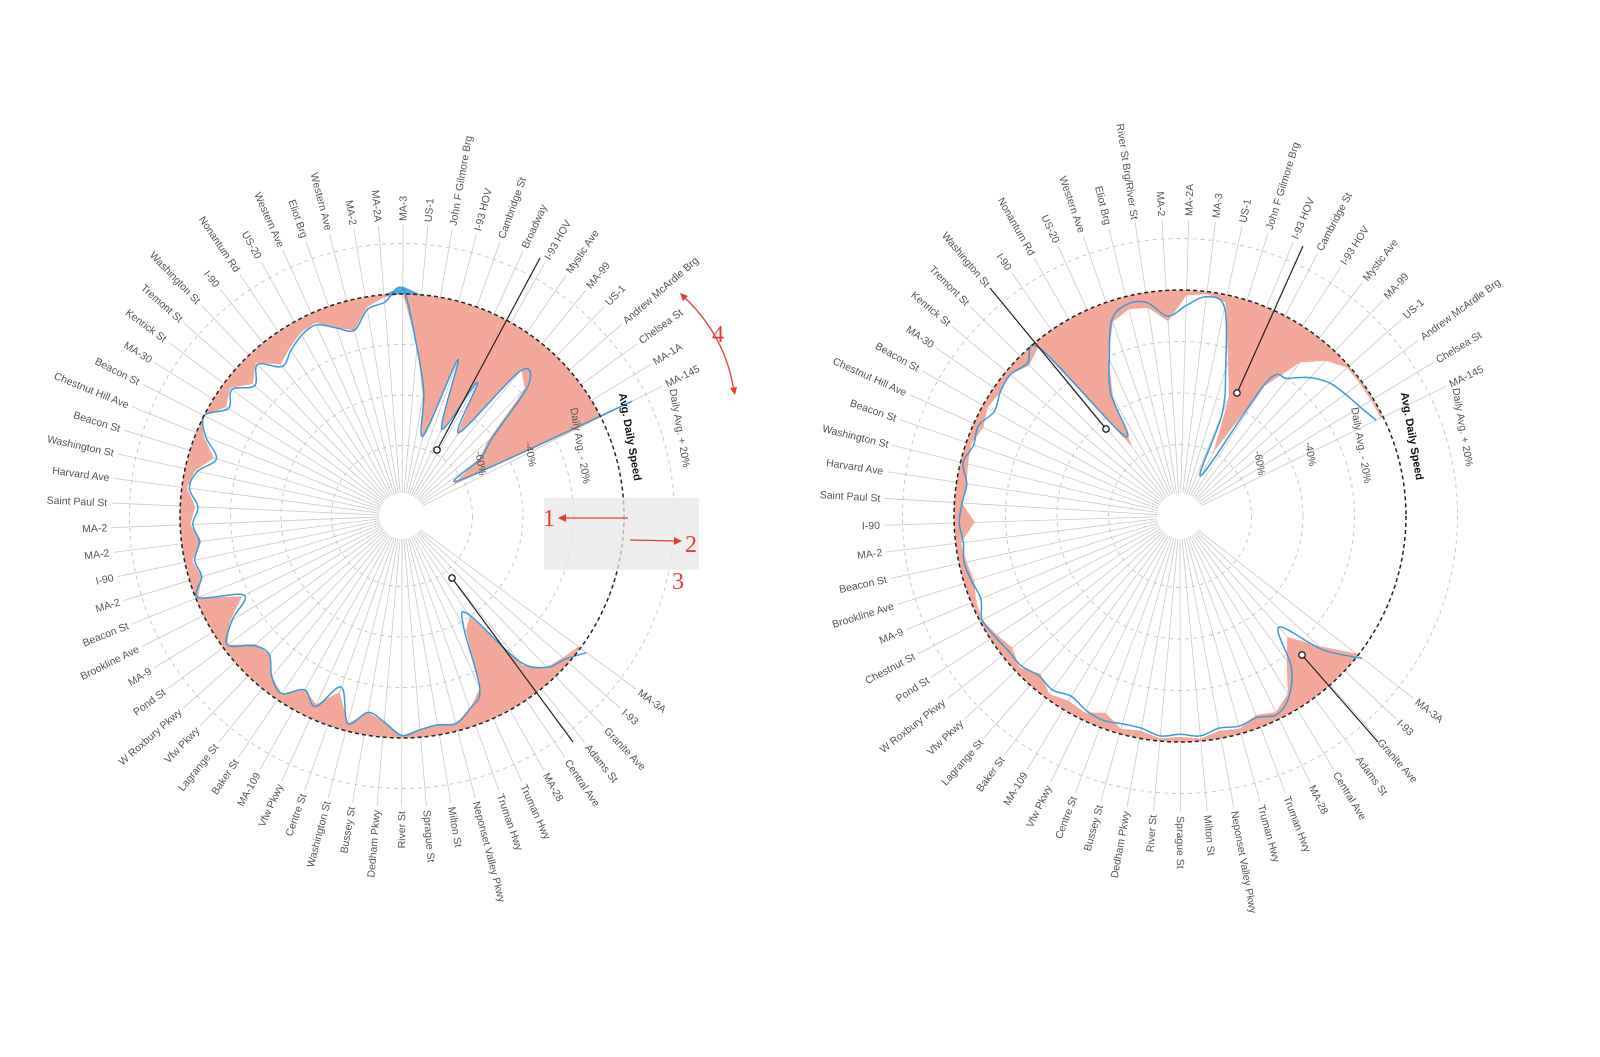 The image size is (1600, 1057). What do you see at coordinates (598, 276) in the screenshot?
I see `street-label: MA-99` at bounding box center [598, 276].